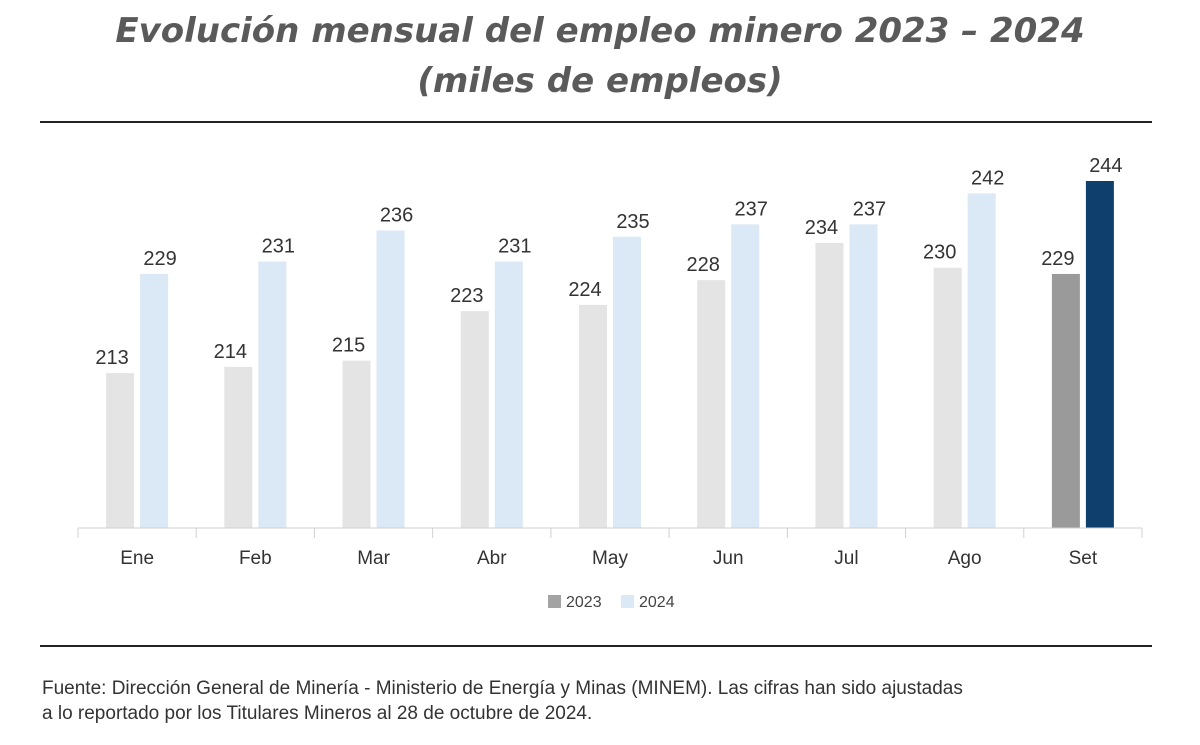 This screenshot has width=1200, height=745. I want to click on bar-2023-jun, so click(711, 404).